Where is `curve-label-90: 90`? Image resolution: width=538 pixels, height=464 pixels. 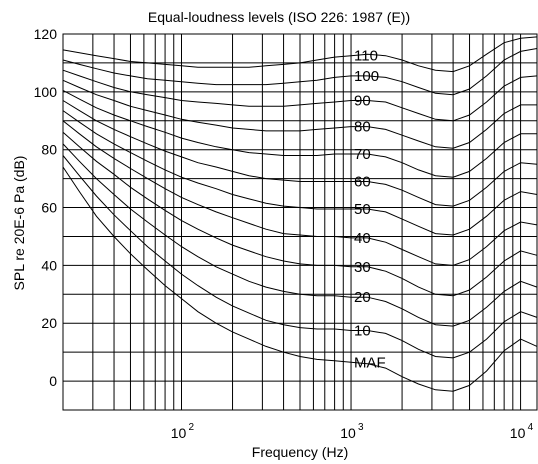
curve-label-90: 90 is located at coordinates (362, 101).